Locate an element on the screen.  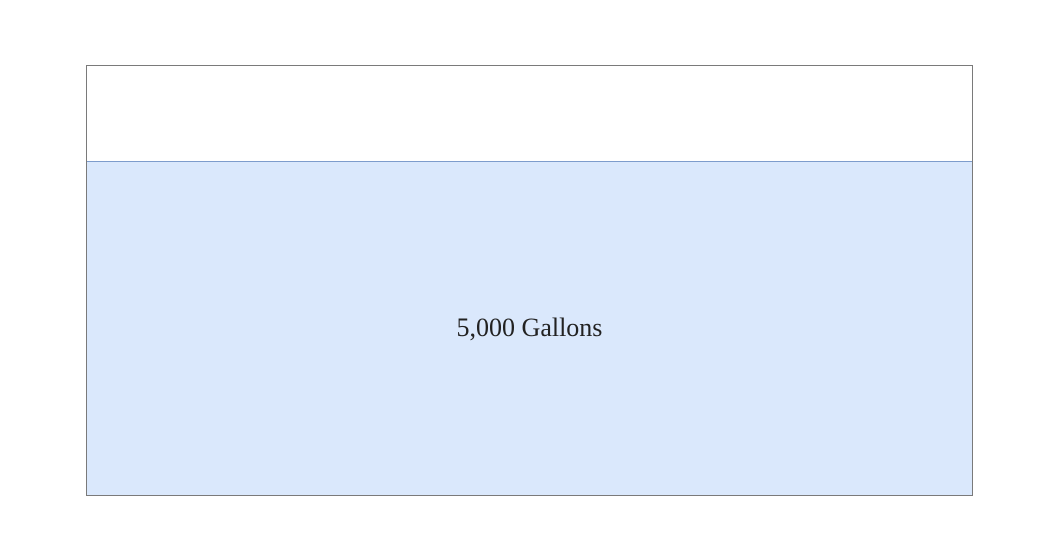
water-volume-label: 5,000 Gallons is located at coordinates (529, 328).